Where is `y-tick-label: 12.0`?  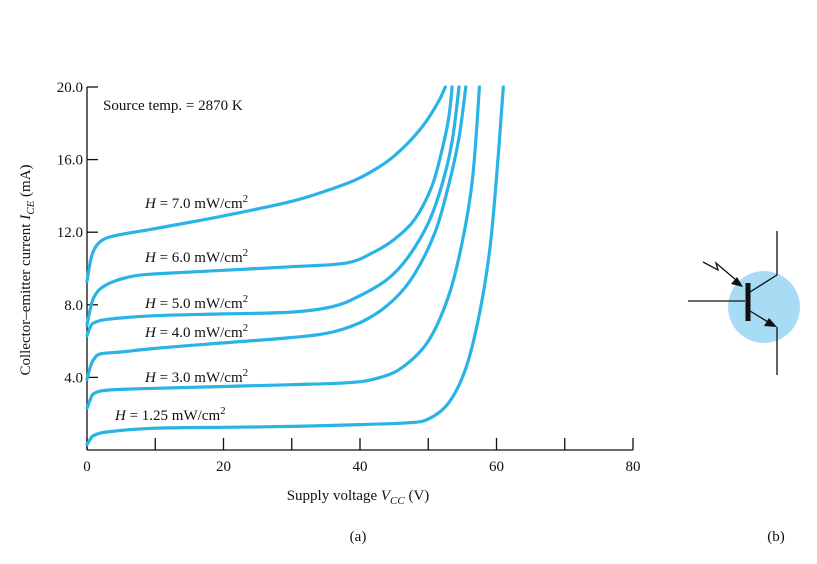 y-tick-label: 12.0 is located at coordinates (70, 233).